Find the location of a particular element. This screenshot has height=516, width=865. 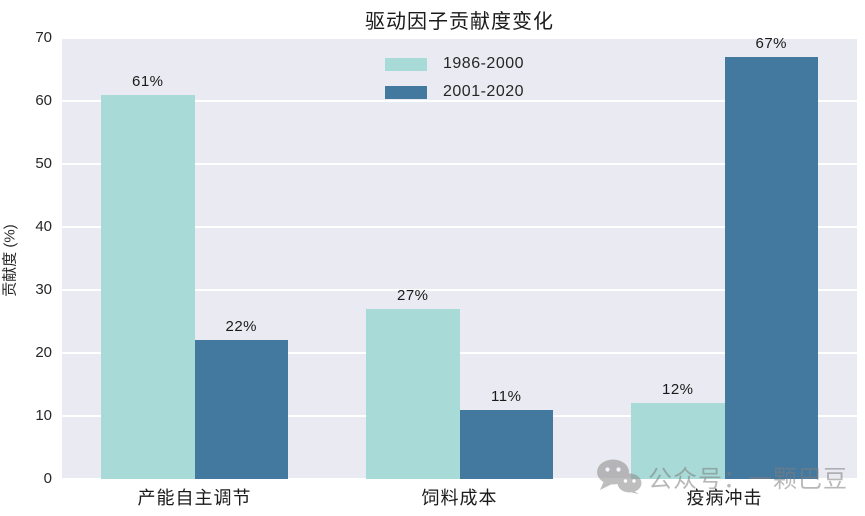

y-tick-label-10: 10 is located at coordinates (43, 415).